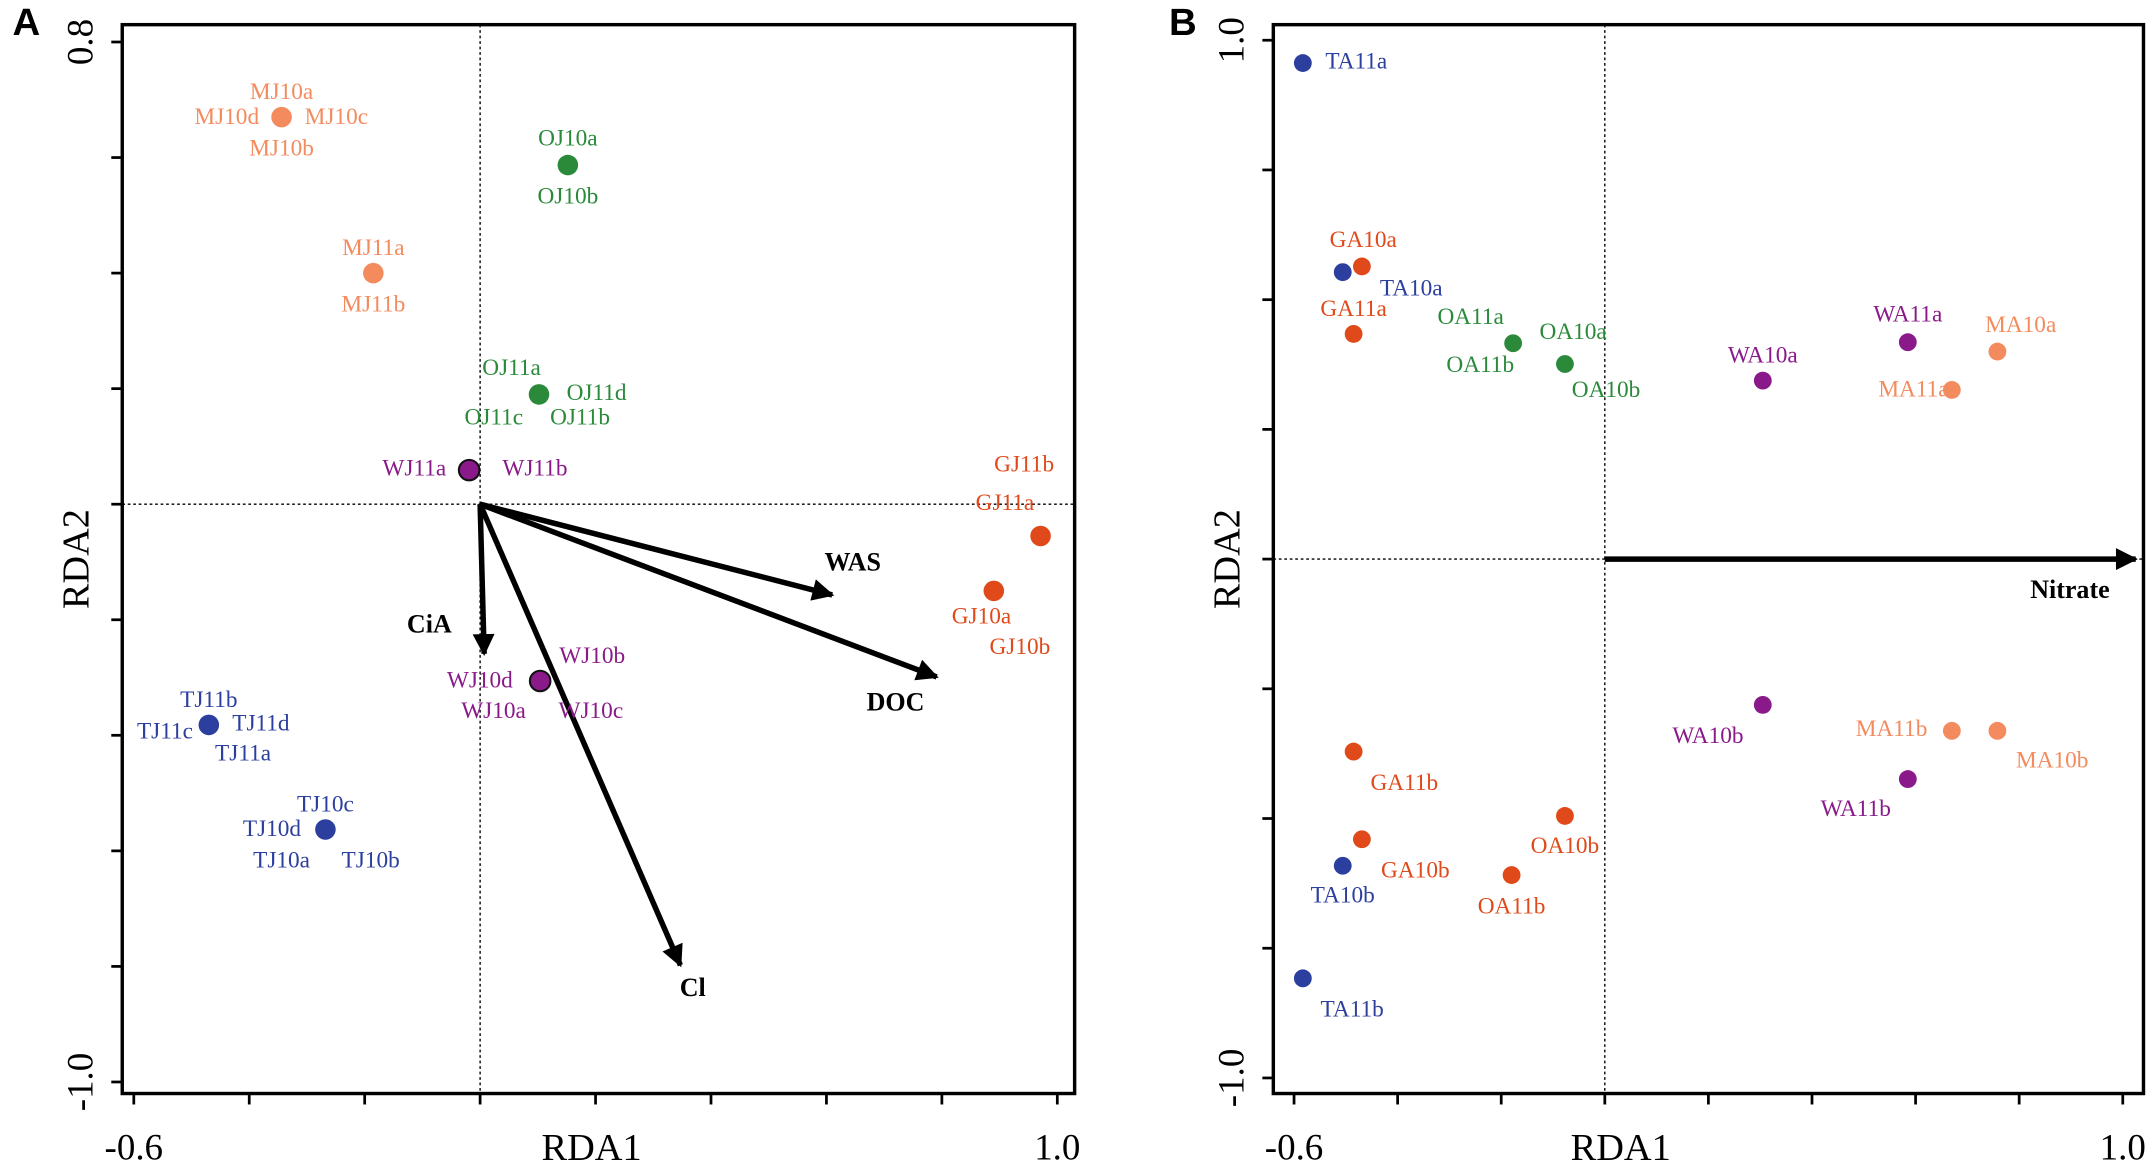 The width and height of the screenshot is (2152, 1173). Describe the element at coordinates (493, 417) in the screenshot. I see `point-label: OJ11c` at that location.